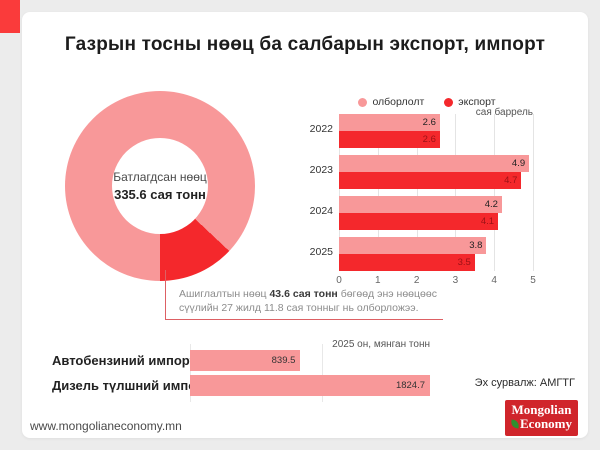 The height and width of the screenshot is (450, 600). Describe the element at coordinates (398, 102) in the screenshot. I see `legend-label-production: олборлолт` at that location.